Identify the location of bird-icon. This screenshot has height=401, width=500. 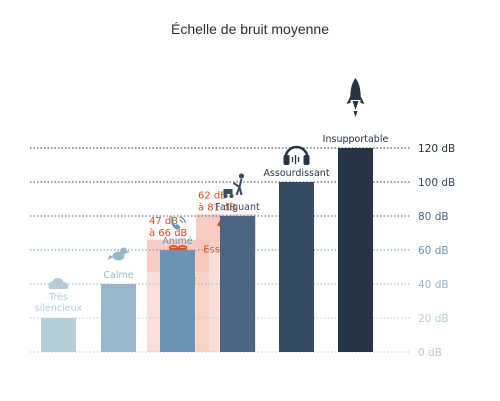
(119, 254).